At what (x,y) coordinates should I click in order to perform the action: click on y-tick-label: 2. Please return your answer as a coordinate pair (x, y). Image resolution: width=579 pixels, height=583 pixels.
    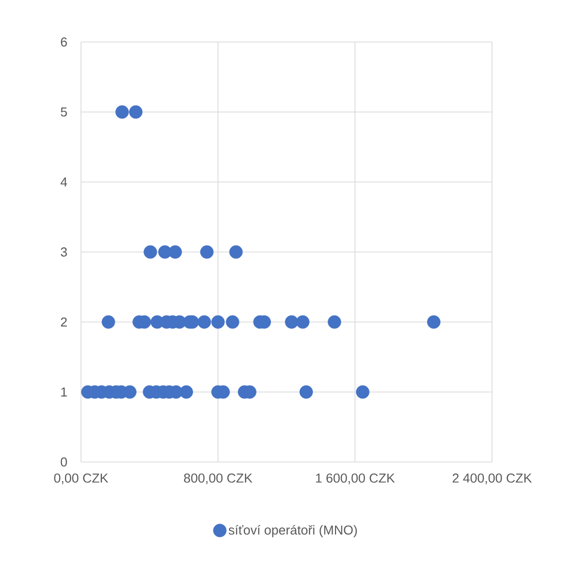
    Looking at the image, I should click on (63, 322).